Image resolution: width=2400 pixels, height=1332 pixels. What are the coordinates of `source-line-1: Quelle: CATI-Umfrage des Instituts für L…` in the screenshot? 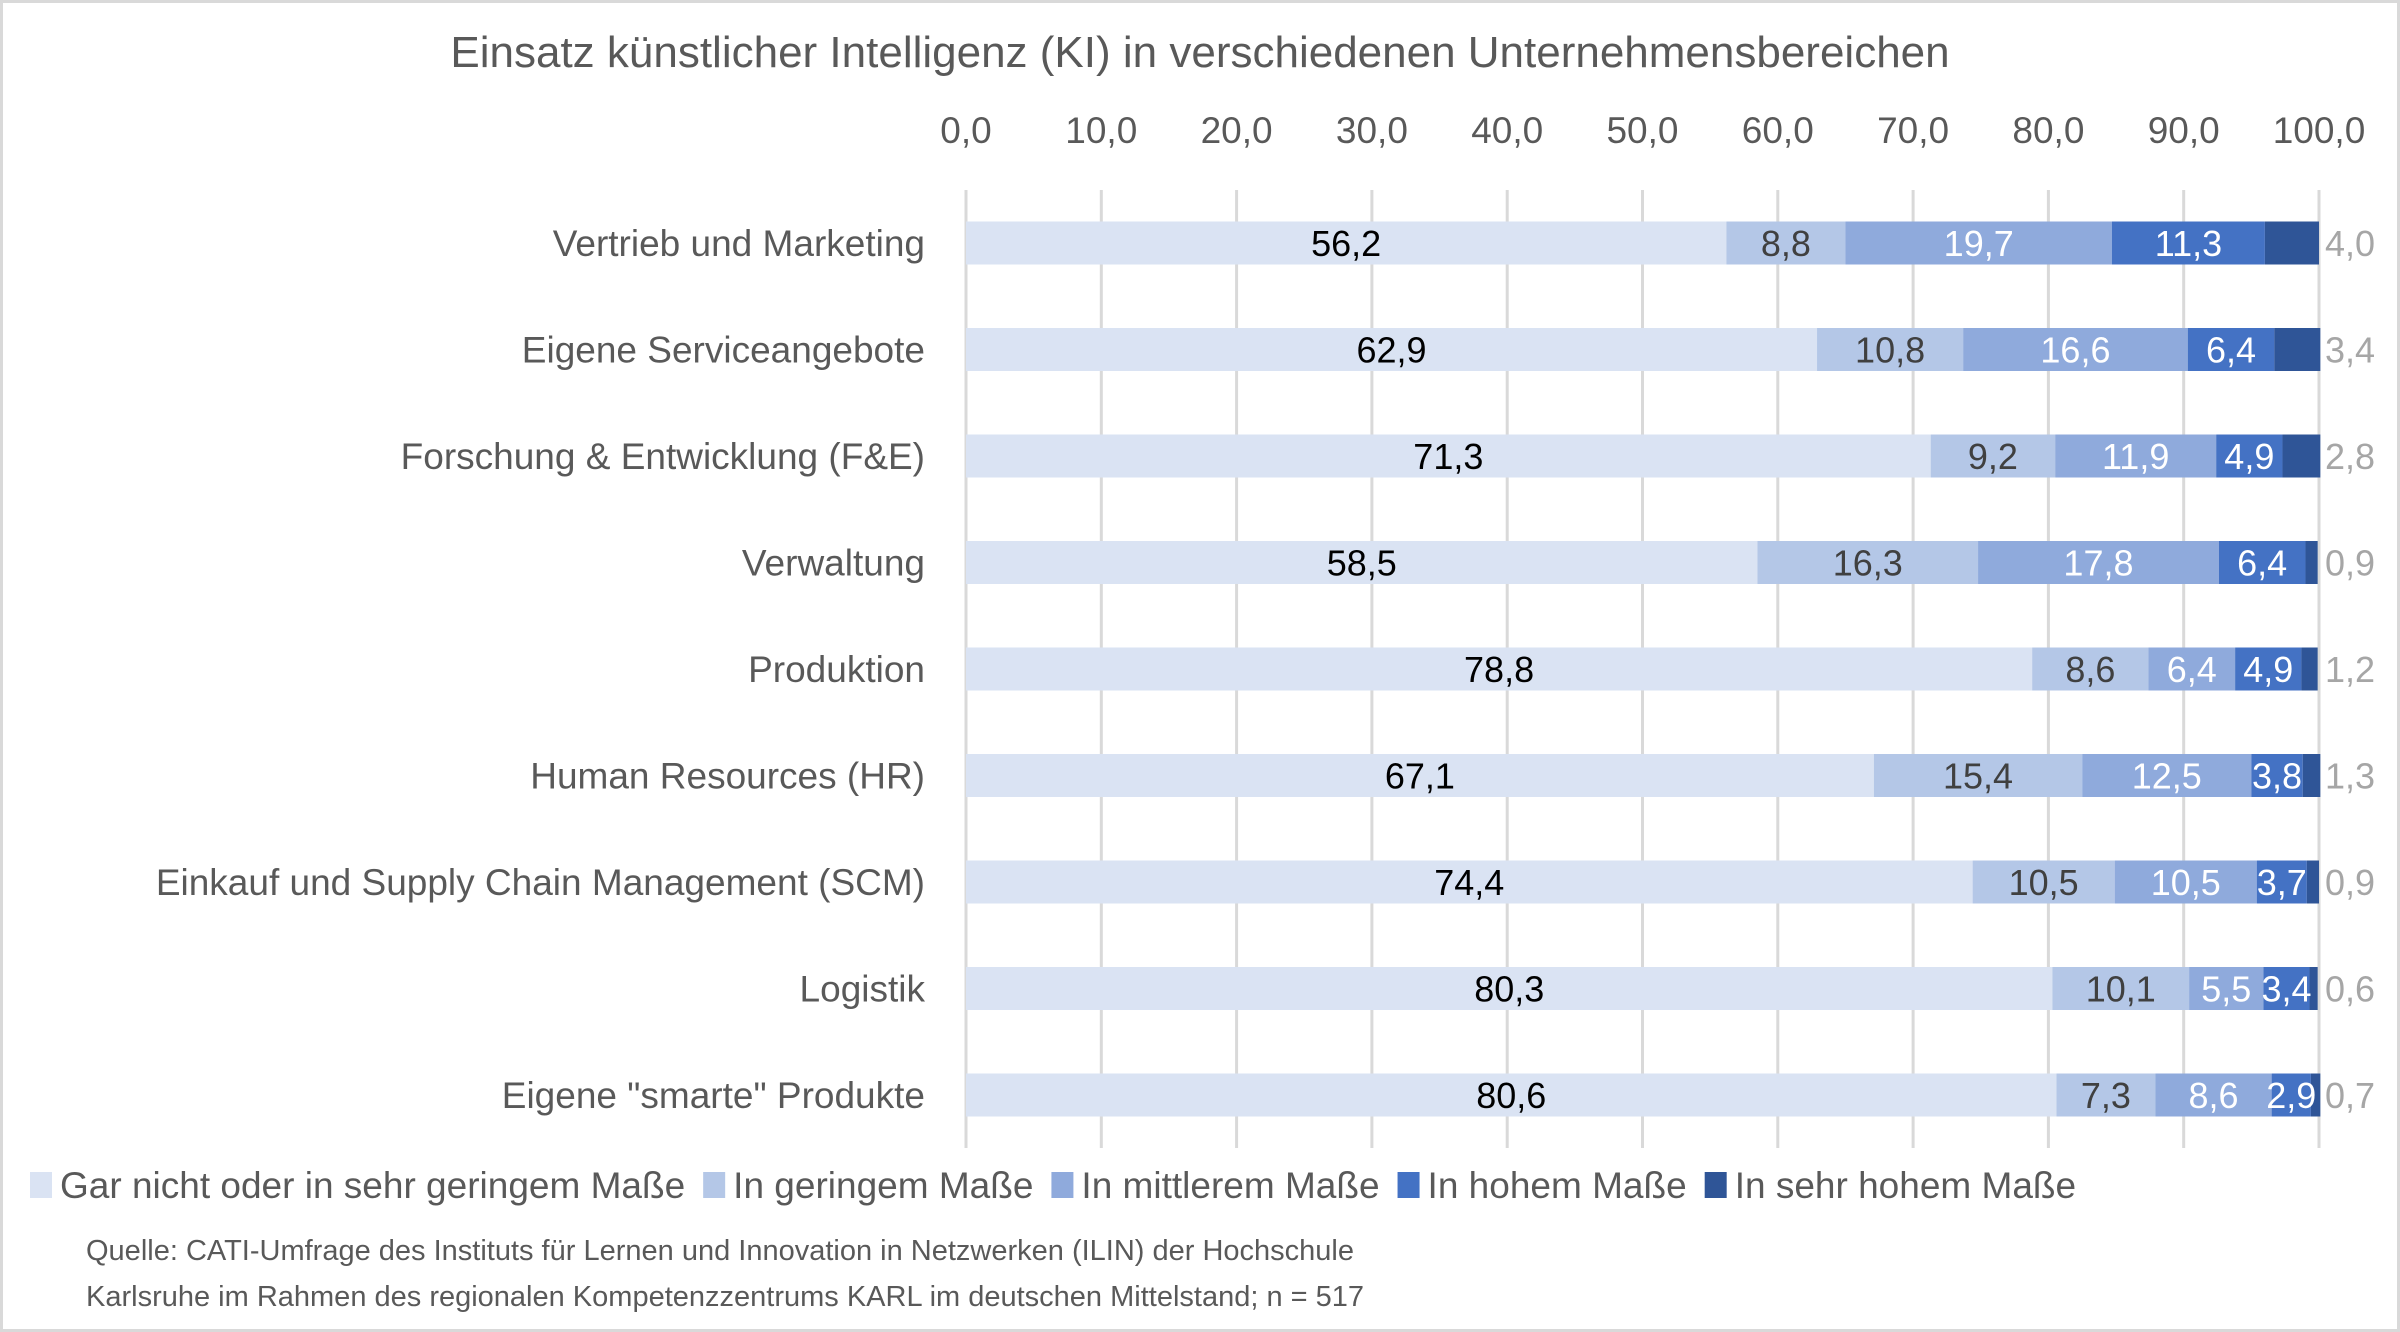 It's located at (720, 1251).